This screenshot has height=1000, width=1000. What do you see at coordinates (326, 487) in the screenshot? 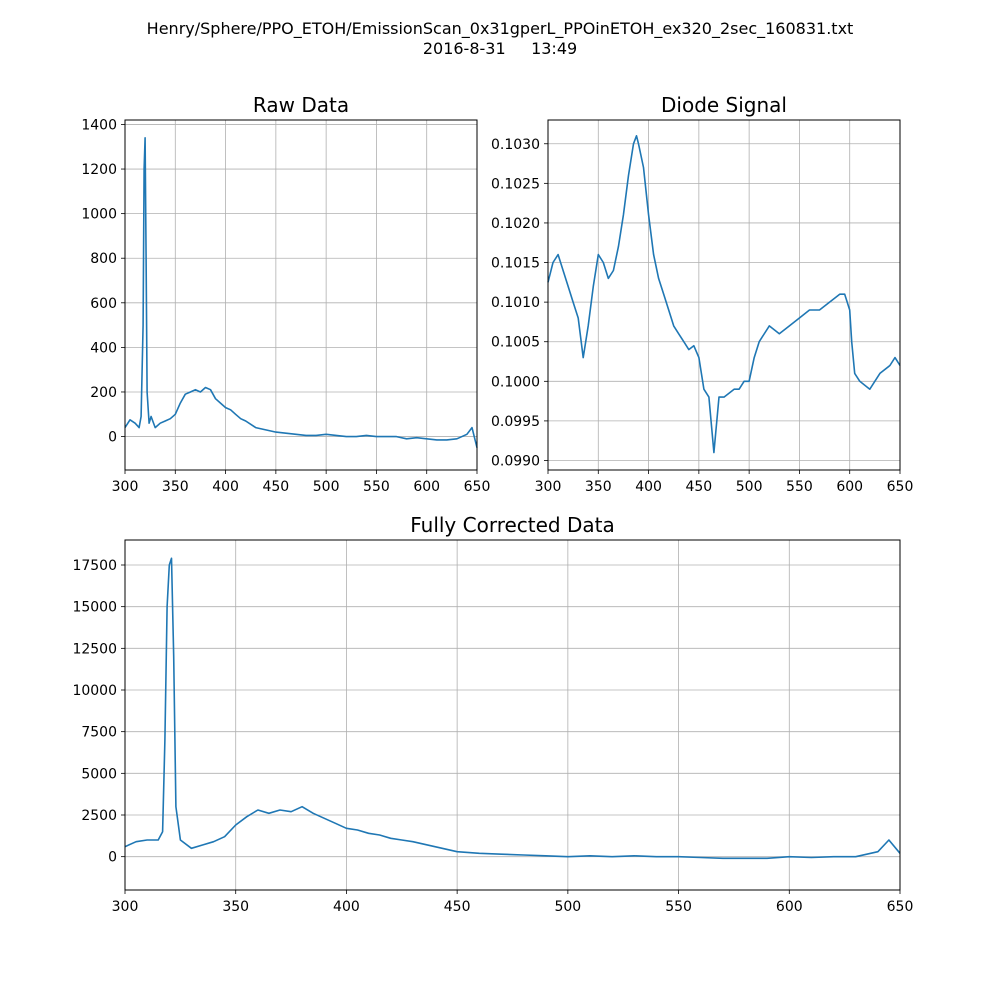
I see `raw-x-tick-label: 500` at bounding box center [326, 487].